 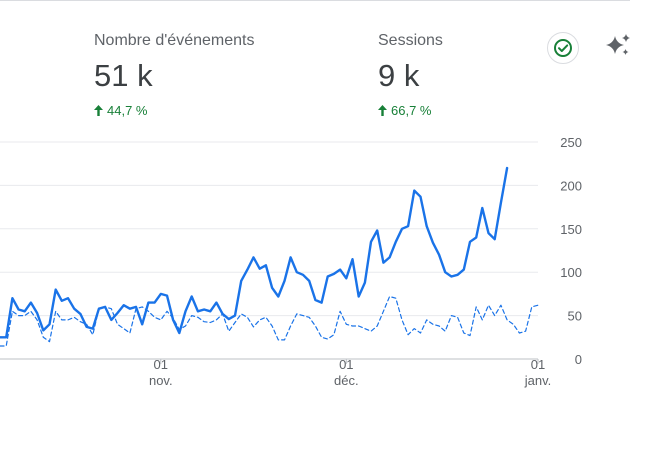 I want to click on y-tick-label: 250, so click(x=571, y=142).